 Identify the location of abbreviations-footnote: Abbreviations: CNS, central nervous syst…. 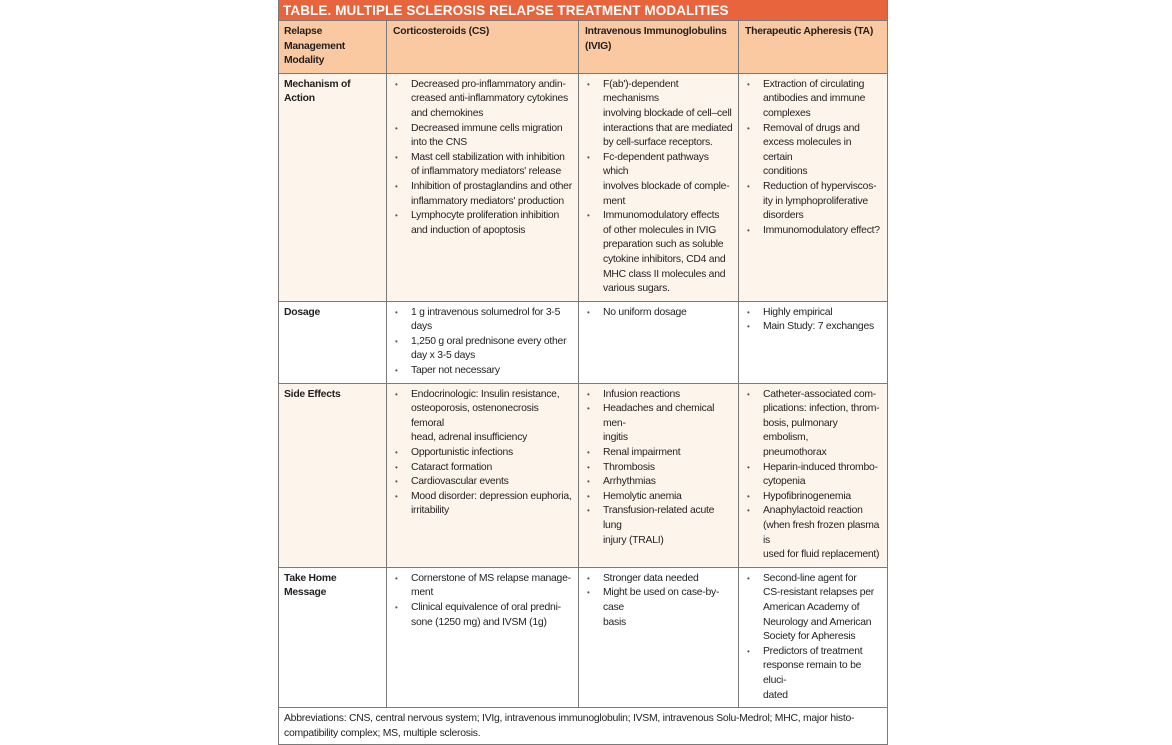
(583, 726).